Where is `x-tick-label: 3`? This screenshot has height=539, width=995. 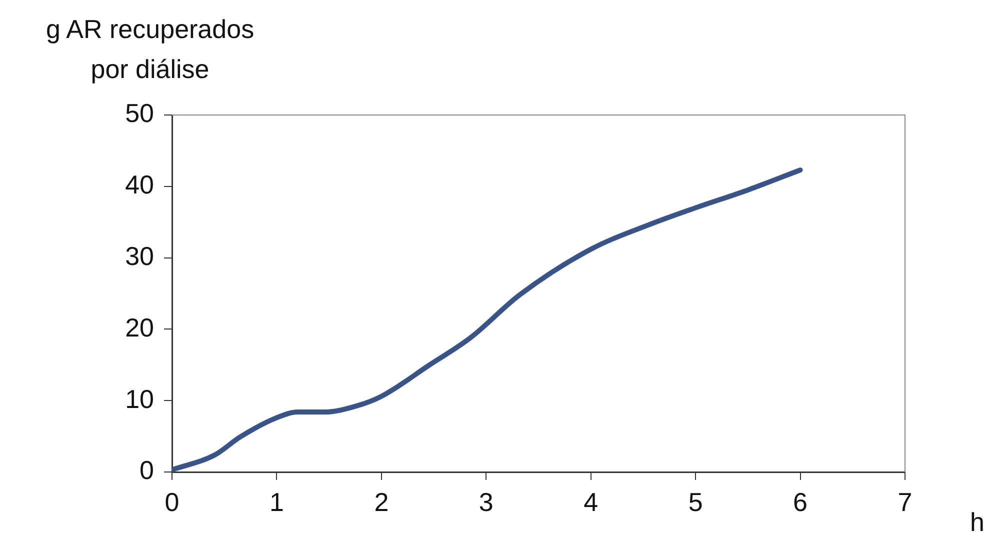
x-tick-label: 3 is located at coordinates (486, 501).